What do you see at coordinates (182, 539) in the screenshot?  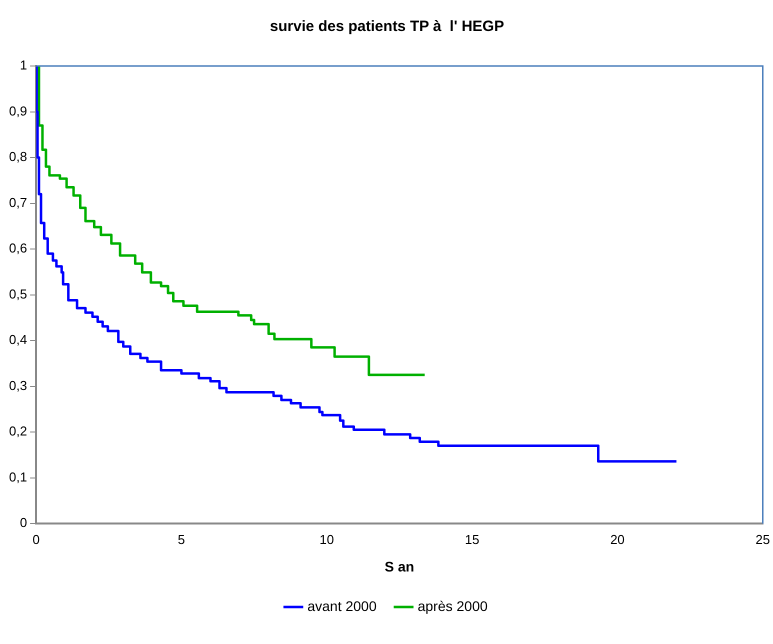 I see `x-tick-label: 5` at bounding box center [182, 539].